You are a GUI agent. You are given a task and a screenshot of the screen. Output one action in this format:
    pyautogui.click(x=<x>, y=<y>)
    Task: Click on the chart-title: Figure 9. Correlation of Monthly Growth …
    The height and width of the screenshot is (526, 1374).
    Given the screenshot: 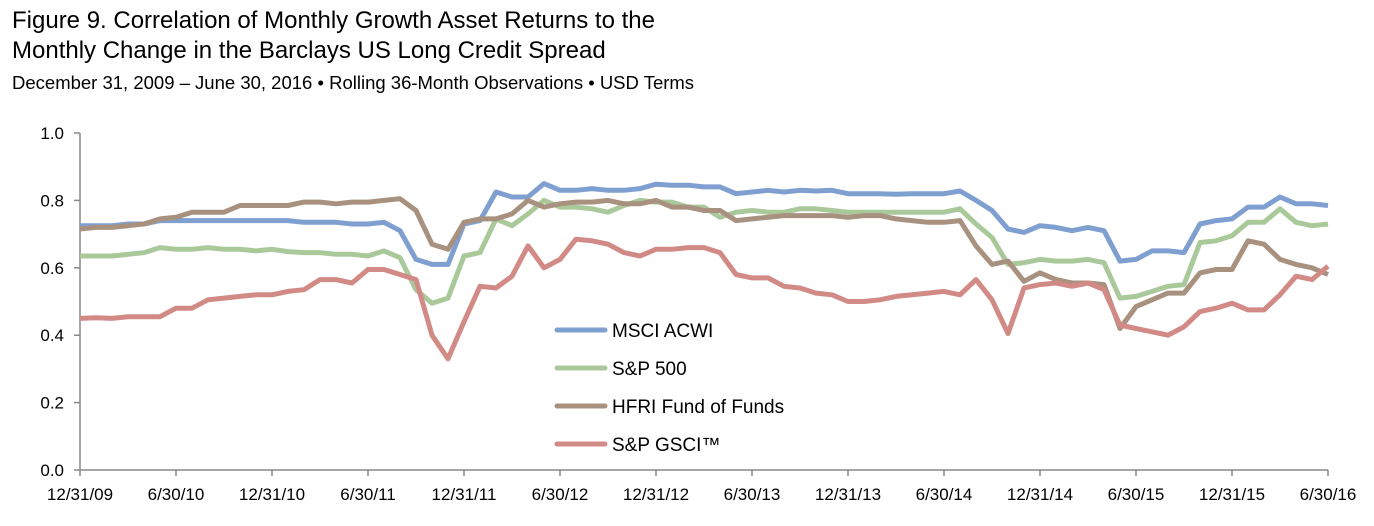 What is the action you would take?
    pyautogui.click(x=333, y=36)
    